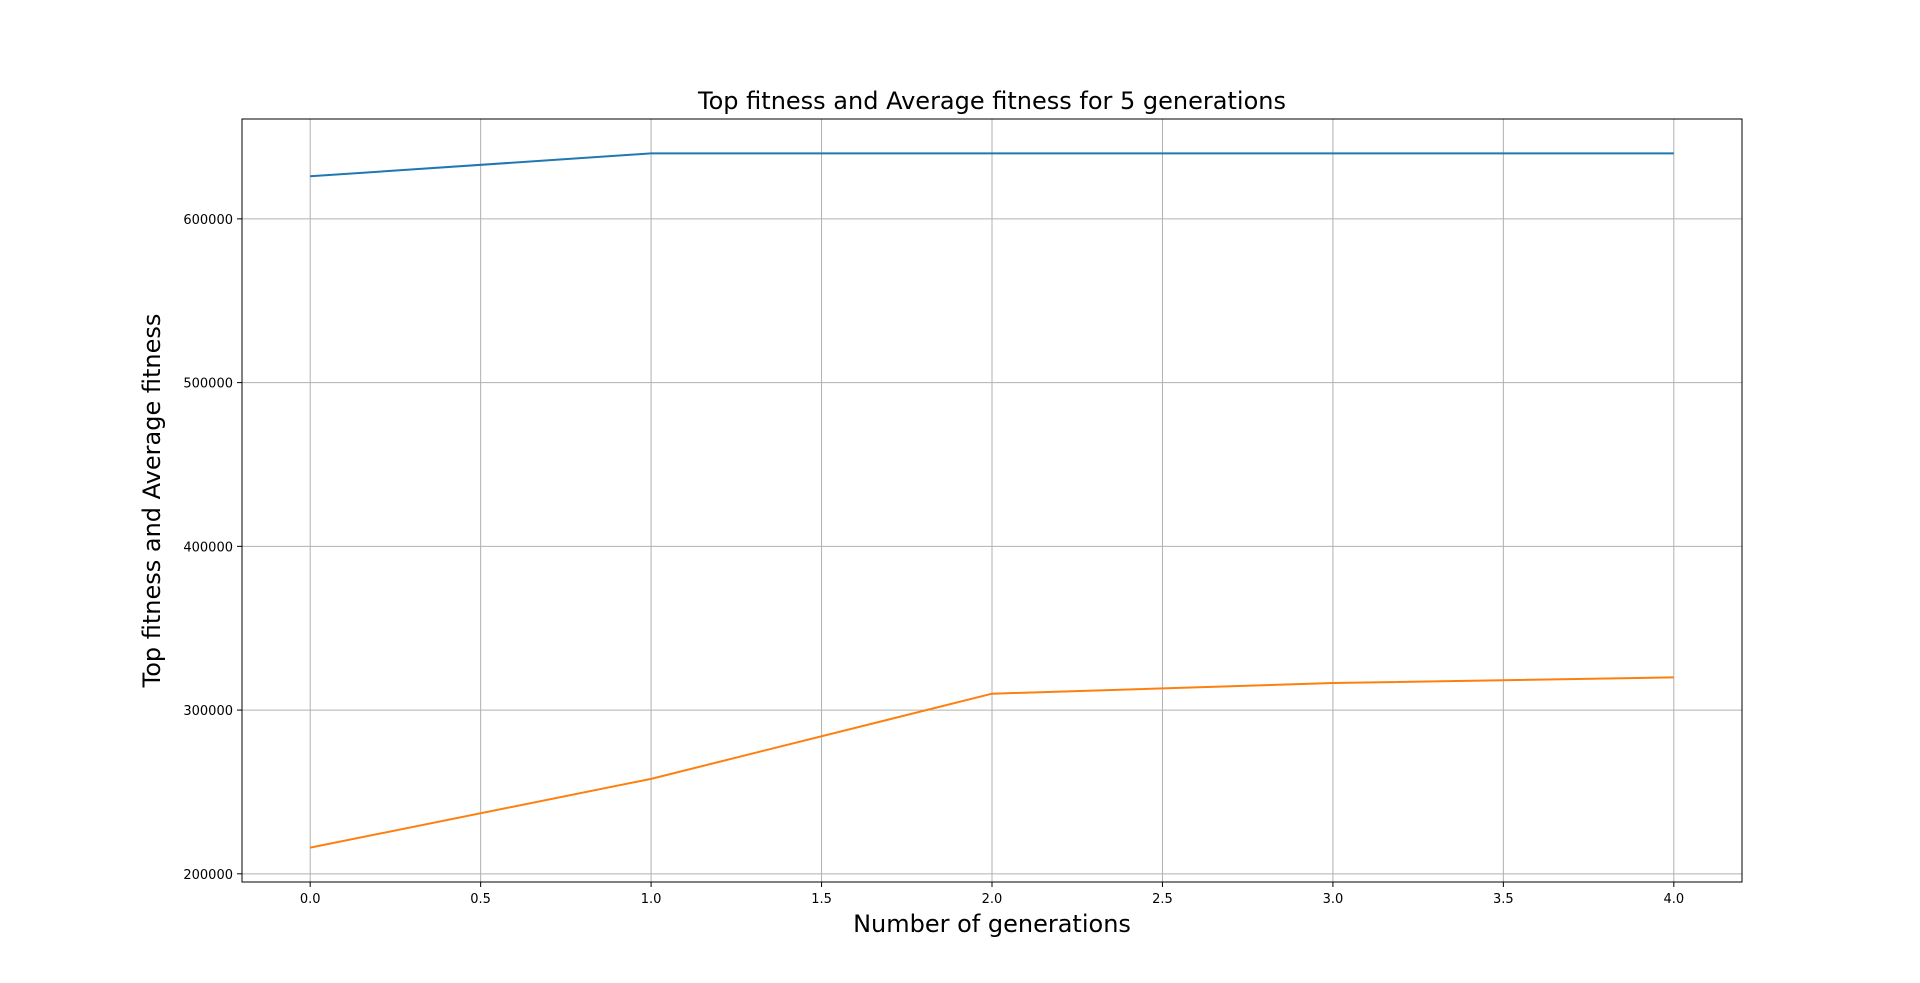 The height and width of the screenshot is (983, 1920). Describe the element at coordinates (992, 924) in the screenshot. I see `x-axis-title: Number of generations` at that location.